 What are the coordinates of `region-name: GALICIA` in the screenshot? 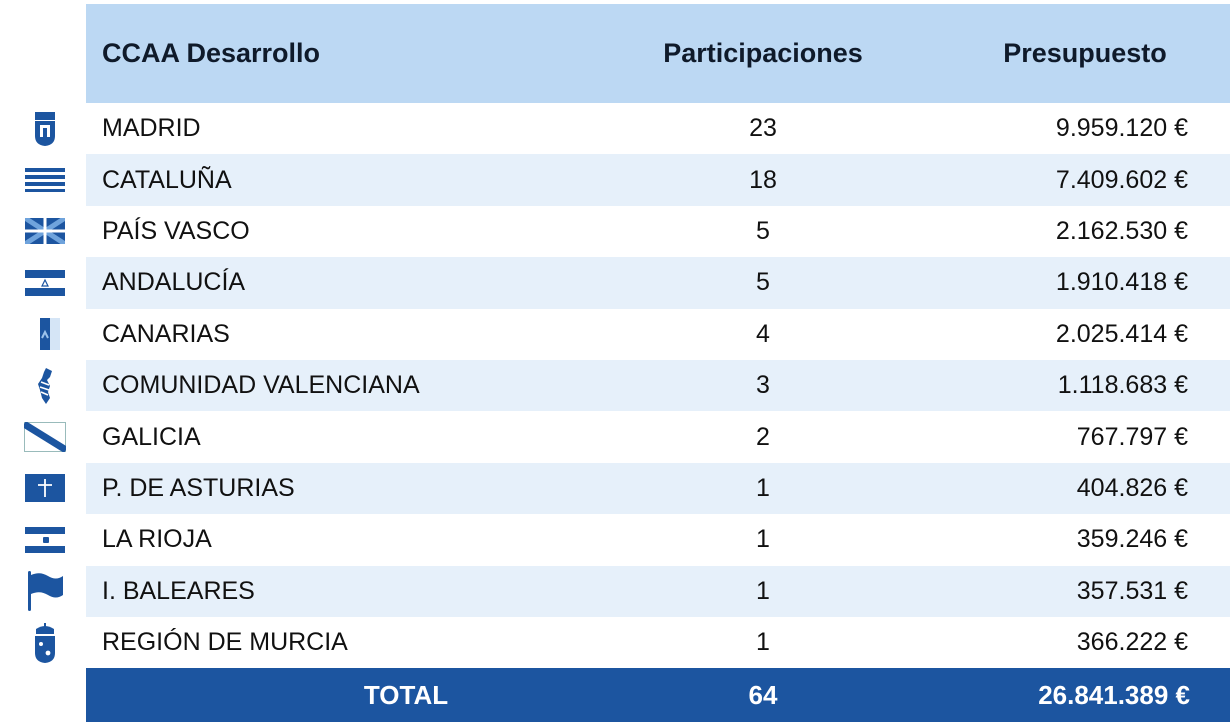 It's located at (151, 436).